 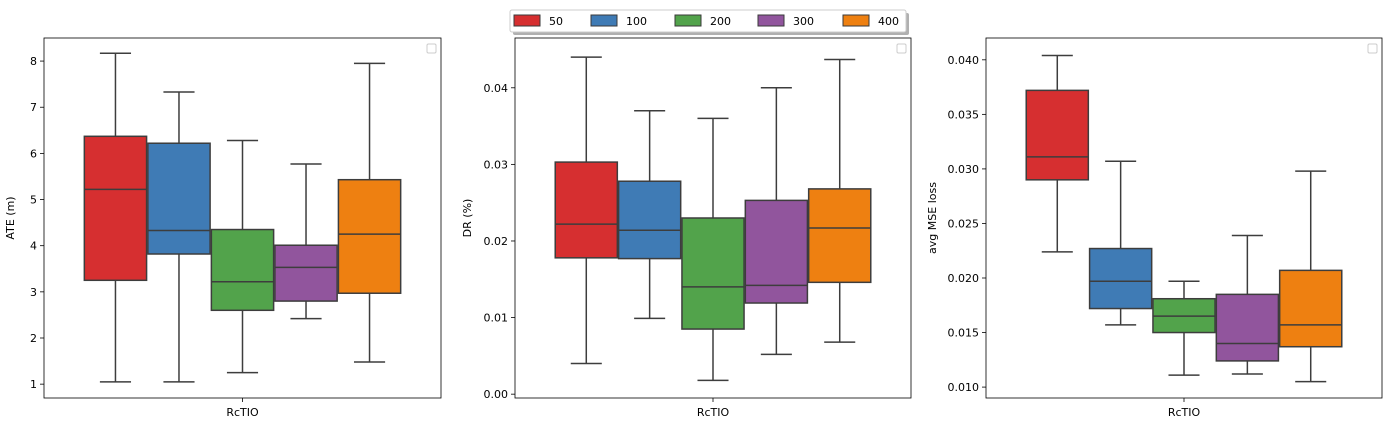 What do you see at coordinates (1372, 48) in the screenshot?
I see `empty-legend-mse` at bounding box center [1372, 48].